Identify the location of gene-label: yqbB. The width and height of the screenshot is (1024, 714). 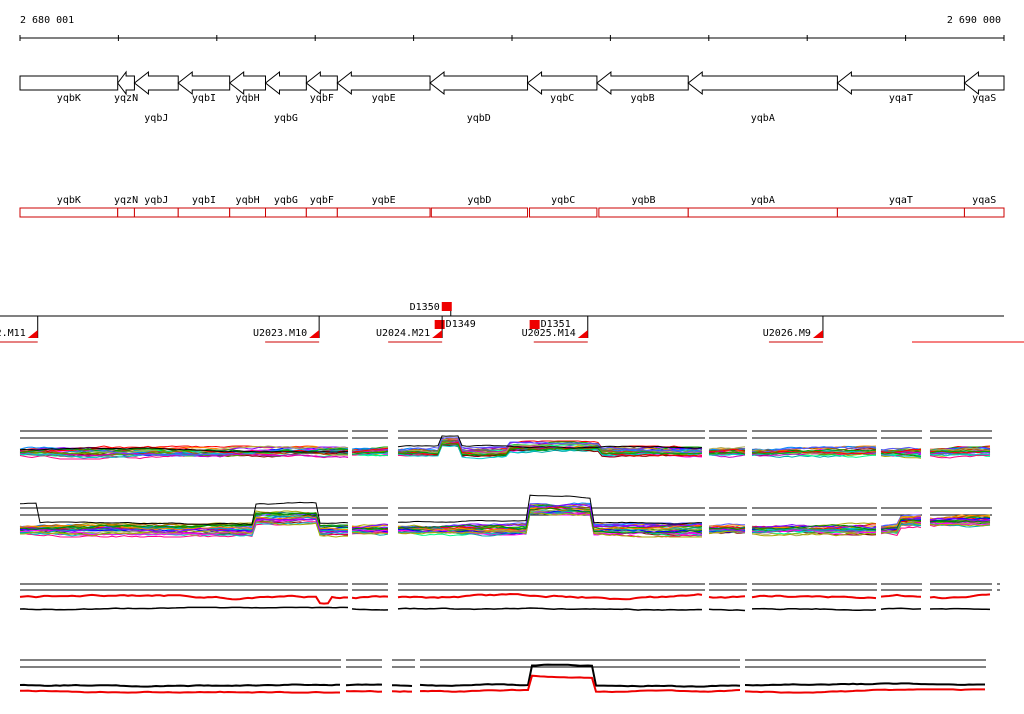
(643, 98).